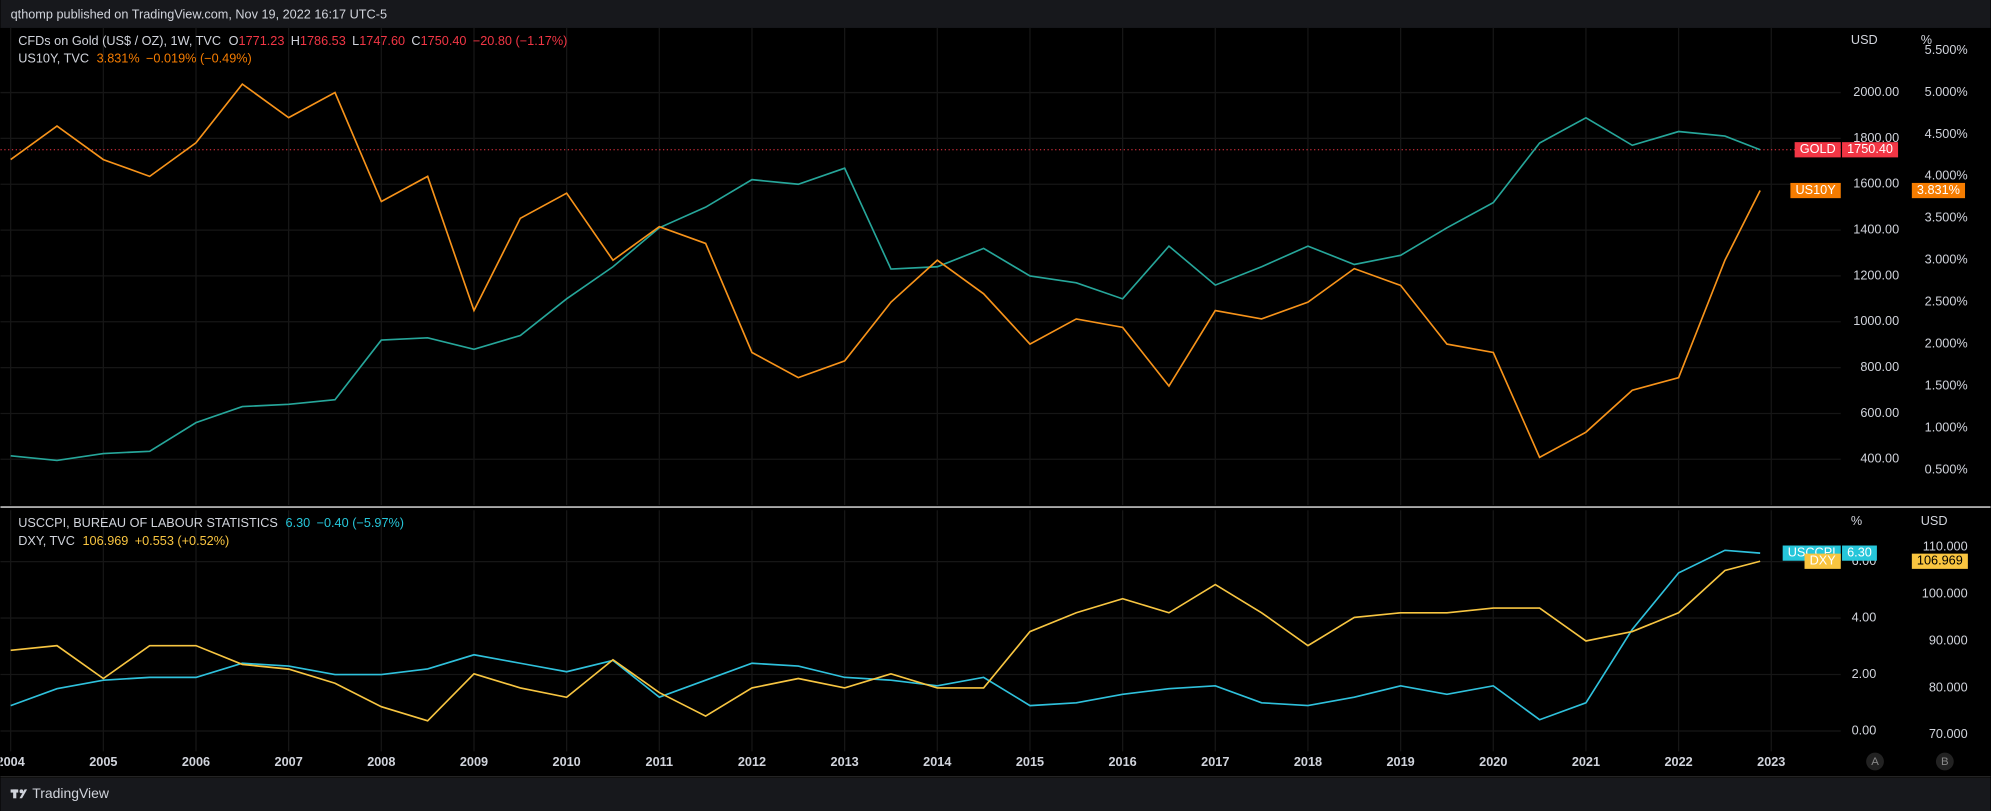 This screenshot has height=811, width=1991. Describe the element at coordinates (106, 541) in the screenshot. I see `legend-last: 106.969` at that location.